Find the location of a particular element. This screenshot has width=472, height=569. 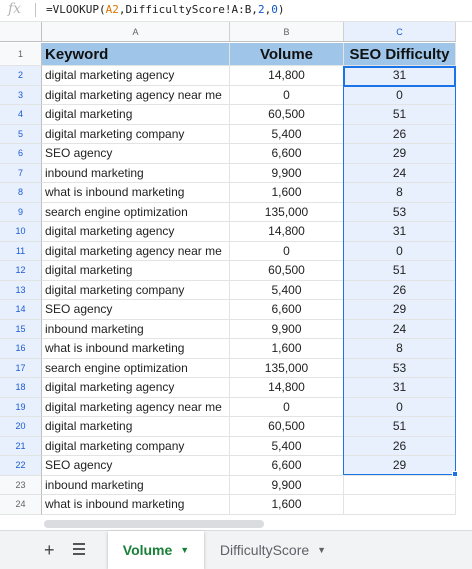

column-header-c: C is located at coordinates (400, 32).